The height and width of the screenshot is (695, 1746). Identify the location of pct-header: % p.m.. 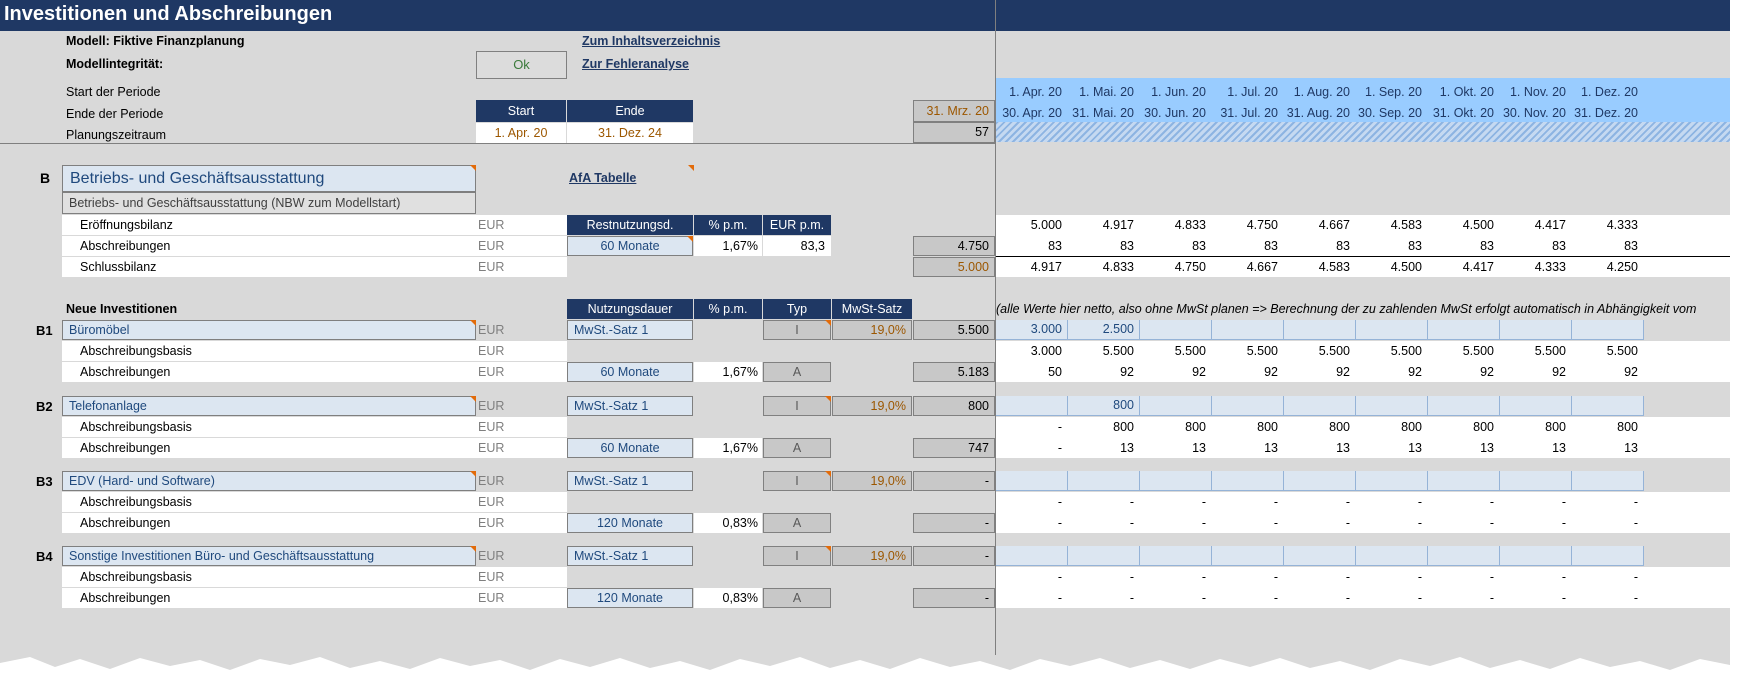
(728, 309).